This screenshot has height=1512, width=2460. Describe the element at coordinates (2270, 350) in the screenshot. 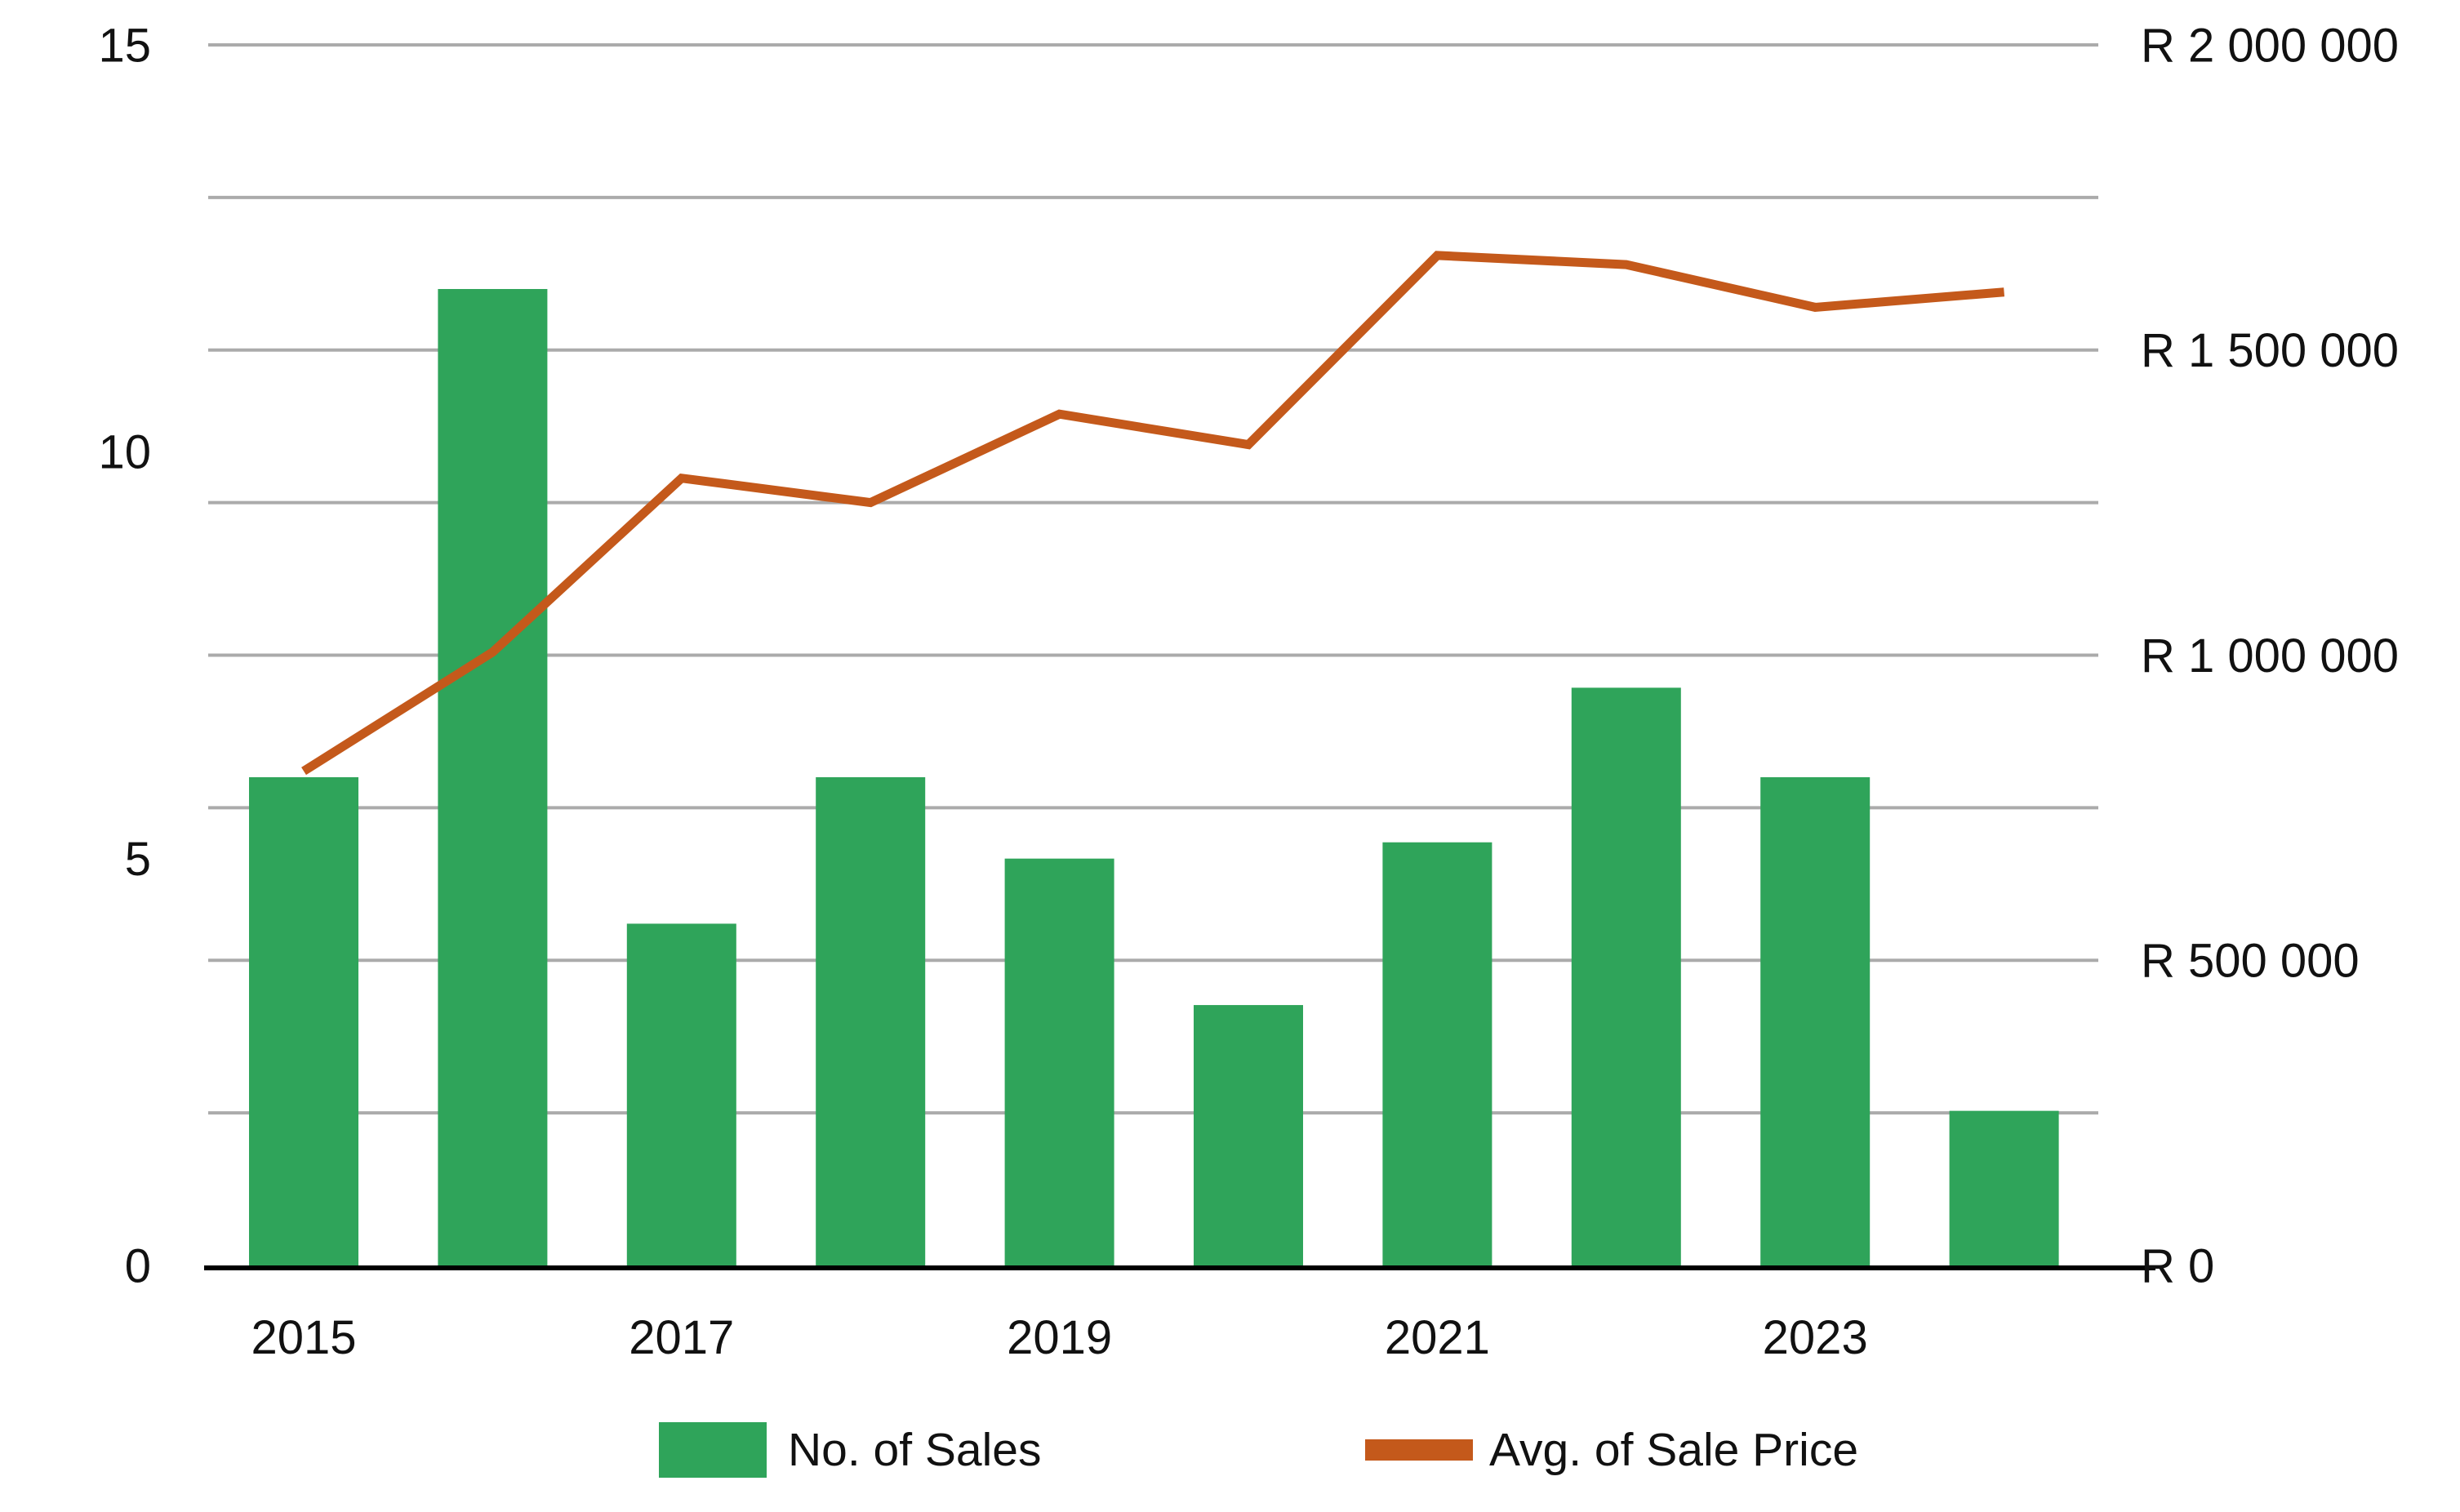

I see `right-axis-tick-1500000: R 1 500 000` at that location.